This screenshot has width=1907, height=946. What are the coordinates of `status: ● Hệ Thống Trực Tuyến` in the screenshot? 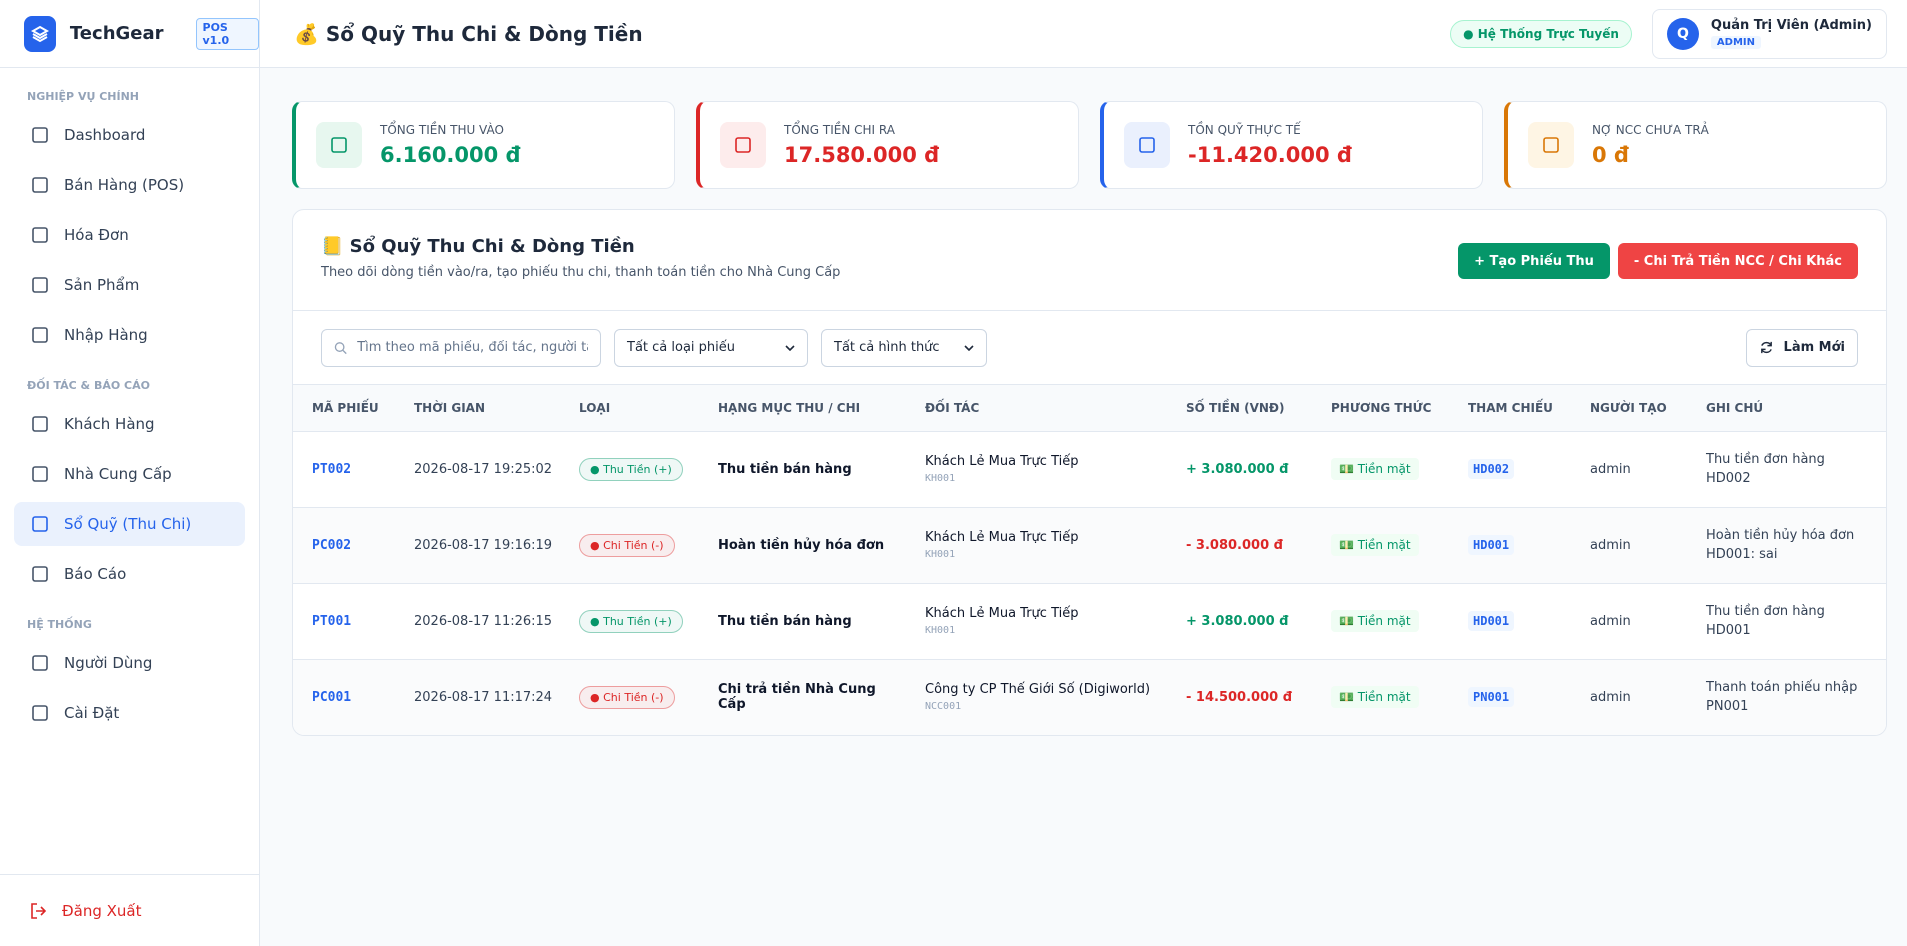 It's located at (1541, 33).